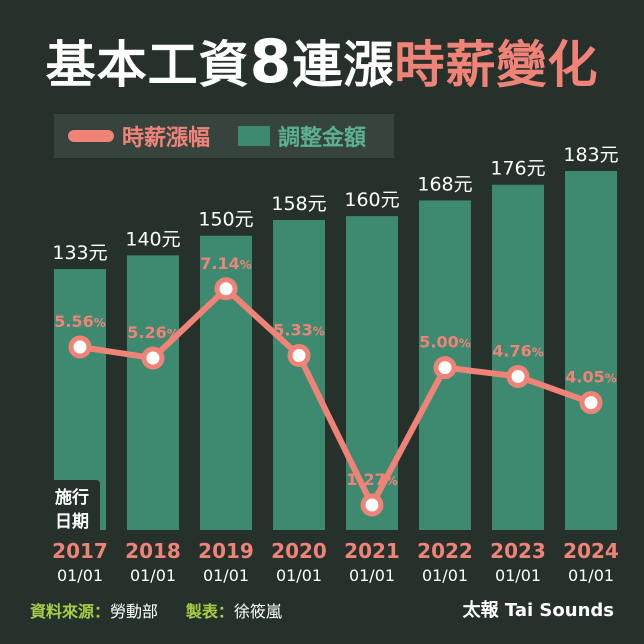 This screenshot has height=644, width=644. Describe the element at coordinates (298, 204) in the screenshot. I see `bar-value-label-2020: 158元` at that location.